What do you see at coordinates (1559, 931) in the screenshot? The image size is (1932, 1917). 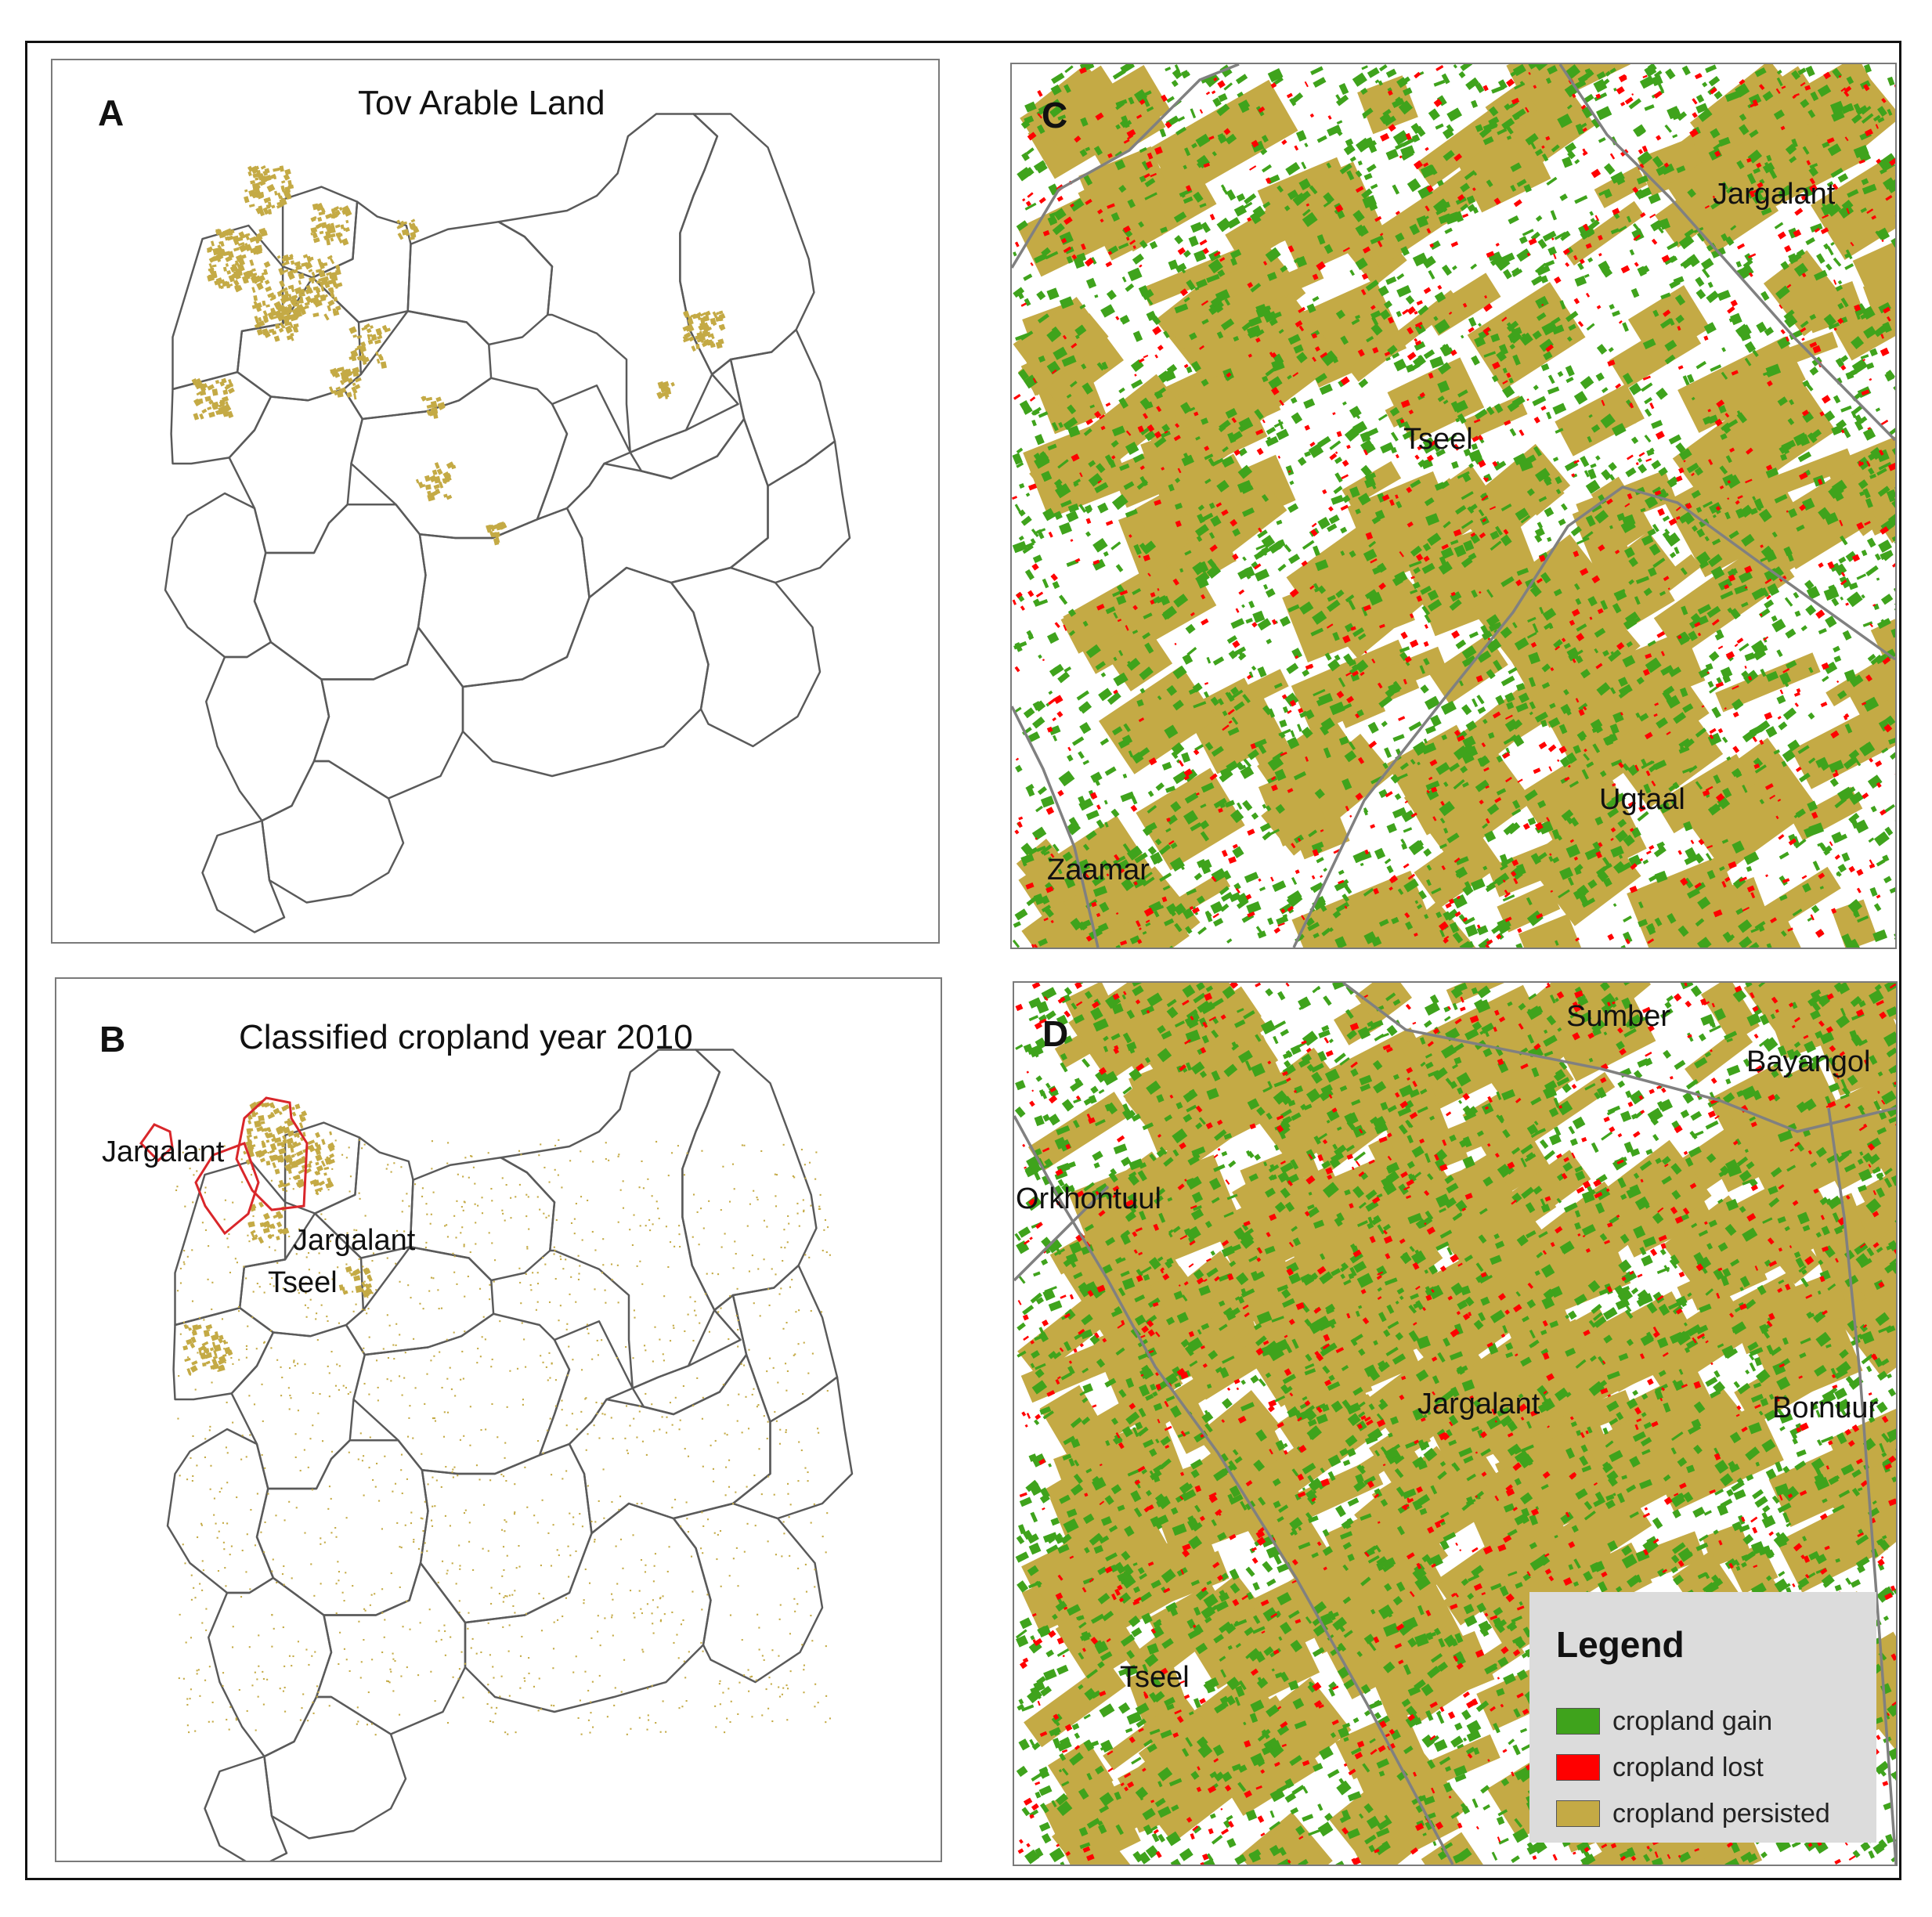 I see `persisted-field` at bounding box center [1559, 931].